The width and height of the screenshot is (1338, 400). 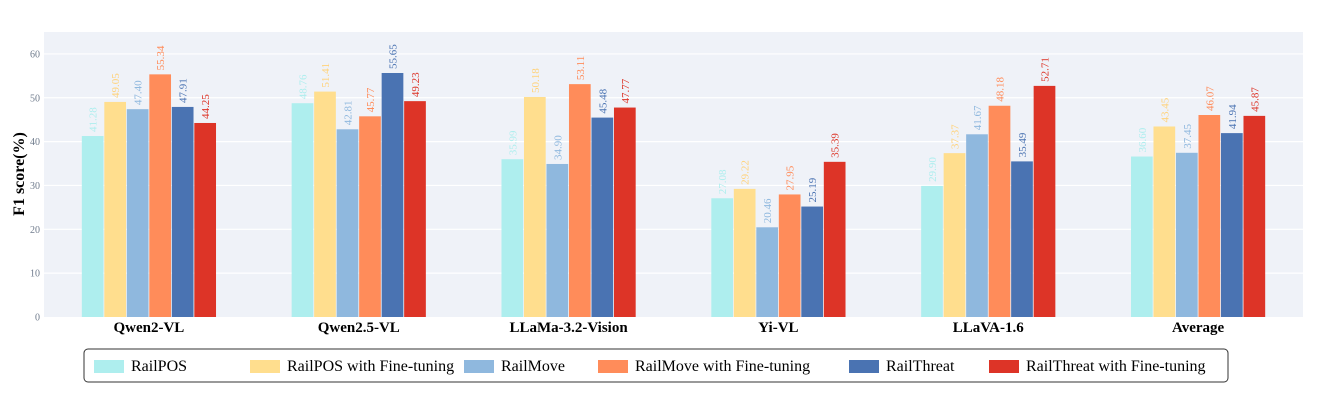 What do you see at coordinates (94, 119) in the screenshot?
I see `data-label: 41.28` at bounding box center [94, 119].